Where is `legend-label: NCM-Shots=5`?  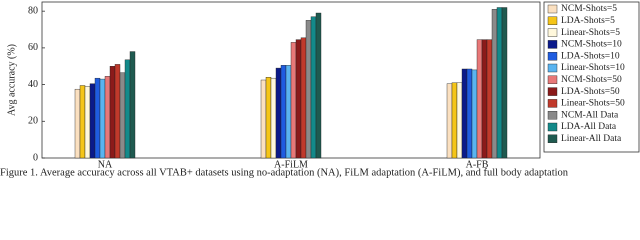
legend-label: NCM-Shots=5 is located at coordinates (589, 9).